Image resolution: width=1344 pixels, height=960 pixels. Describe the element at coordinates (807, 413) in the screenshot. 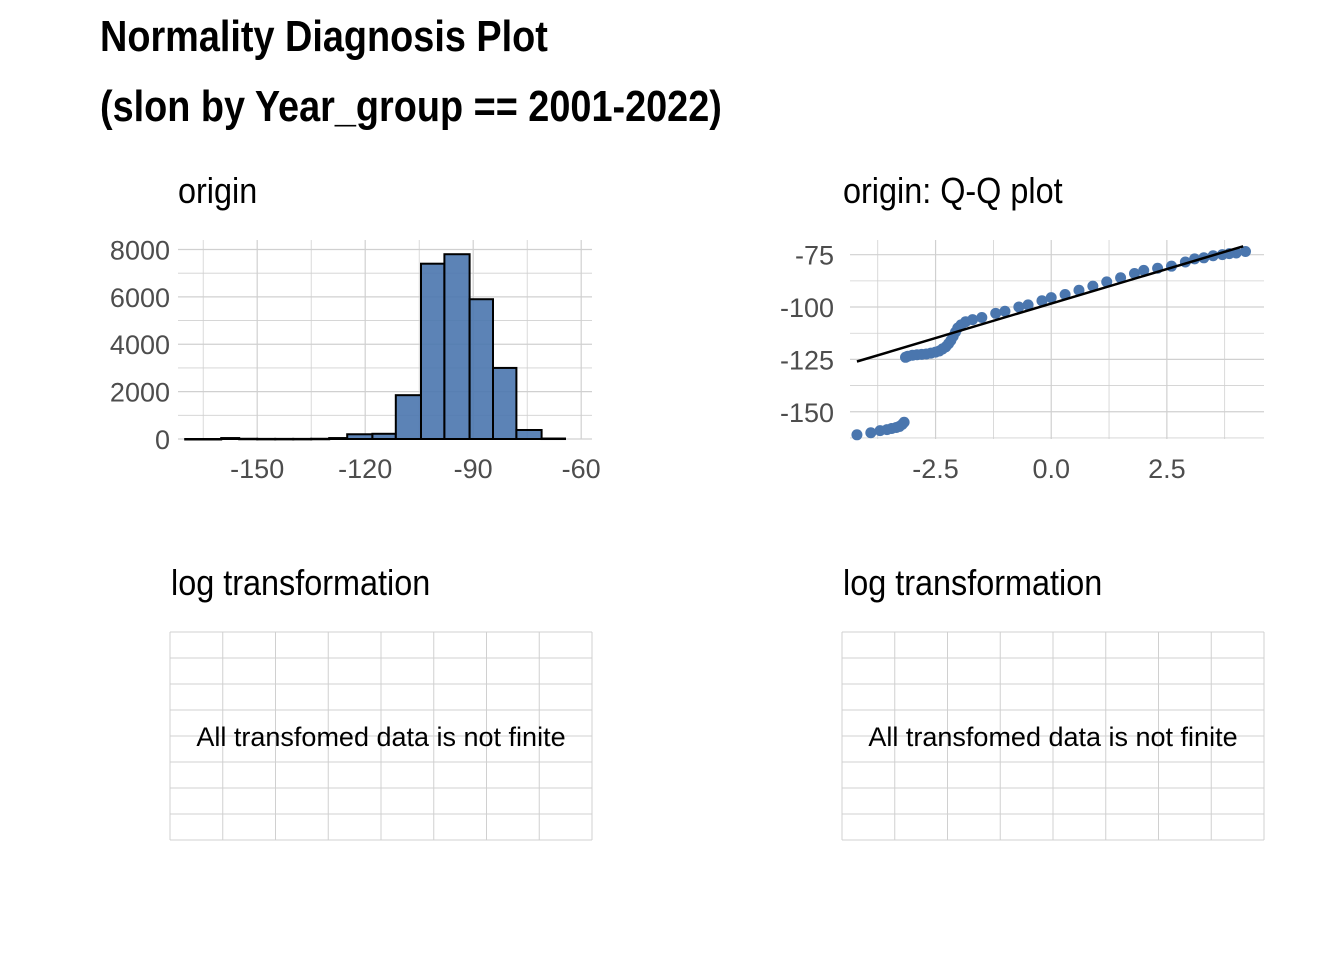

I see `qq-y-tick-label: -150` at that location.